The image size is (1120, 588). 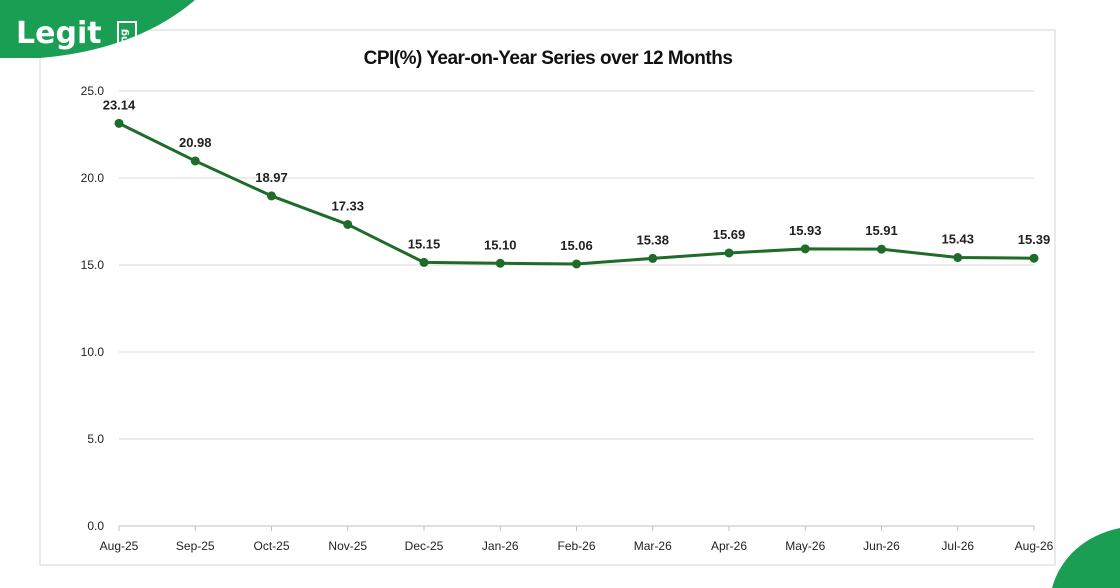 I want to click on logo-text: Legit, so click(x=59, y=33).